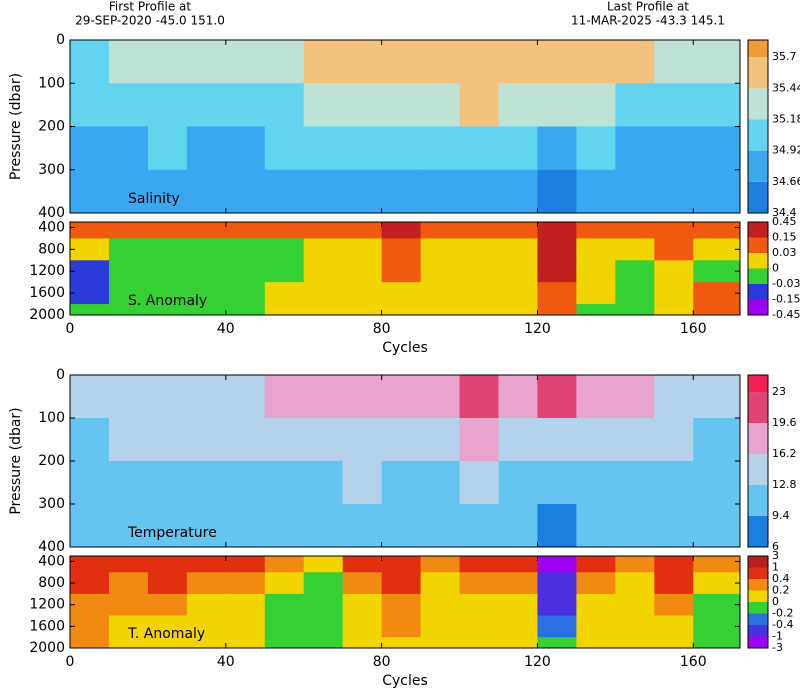 This screenshot has height=700, width=800. Describe the element at coordinates (784, 453) in the screenshot. I see `colorbar-label: 16.2` at that location.